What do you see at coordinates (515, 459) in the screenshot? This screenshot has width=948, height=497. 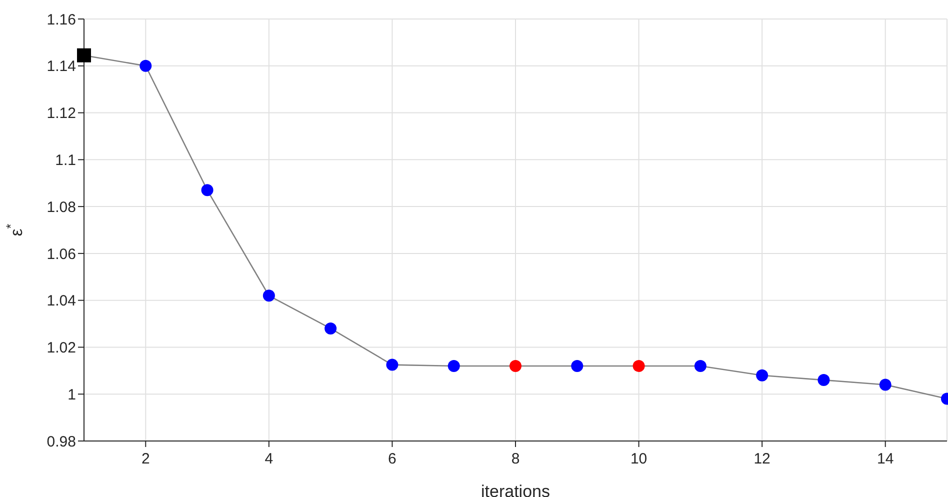 I see `x-tick-label: 8` at bounding box center [515, 459].